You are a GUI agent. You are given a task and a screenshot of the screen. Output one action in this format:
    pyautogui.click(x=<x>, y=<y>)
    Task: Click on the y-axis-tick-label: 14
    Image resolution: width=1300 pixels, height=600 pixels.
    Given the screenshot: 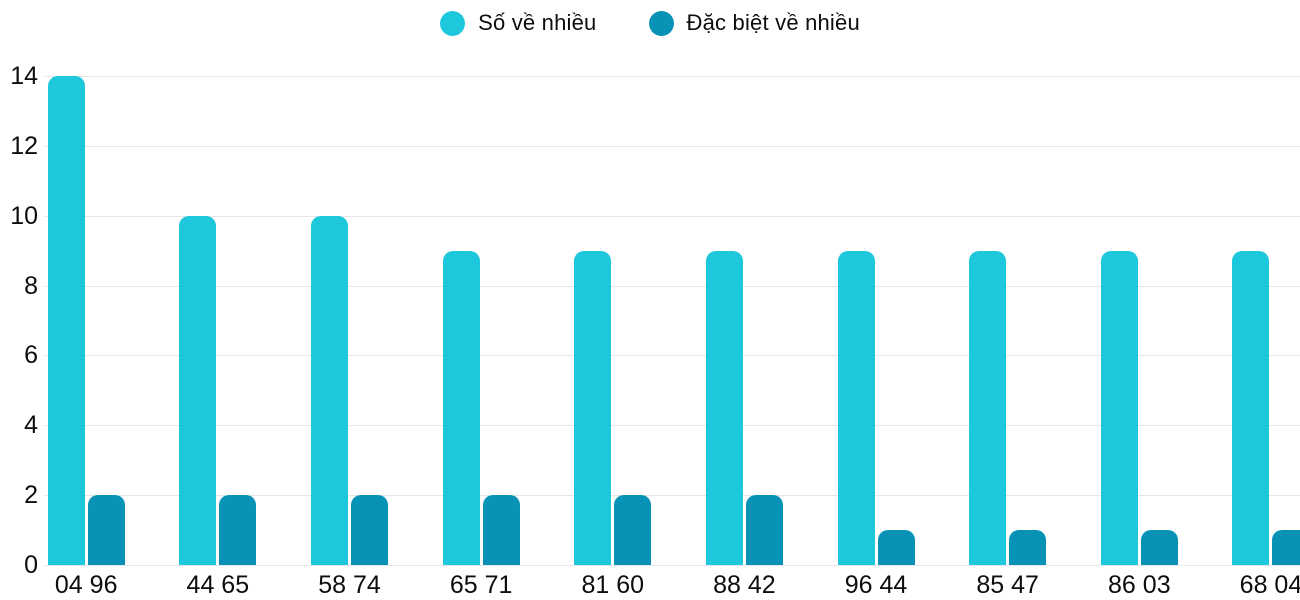 What is the action you would take?
    pyautogui.click(x=24, y=75)
    